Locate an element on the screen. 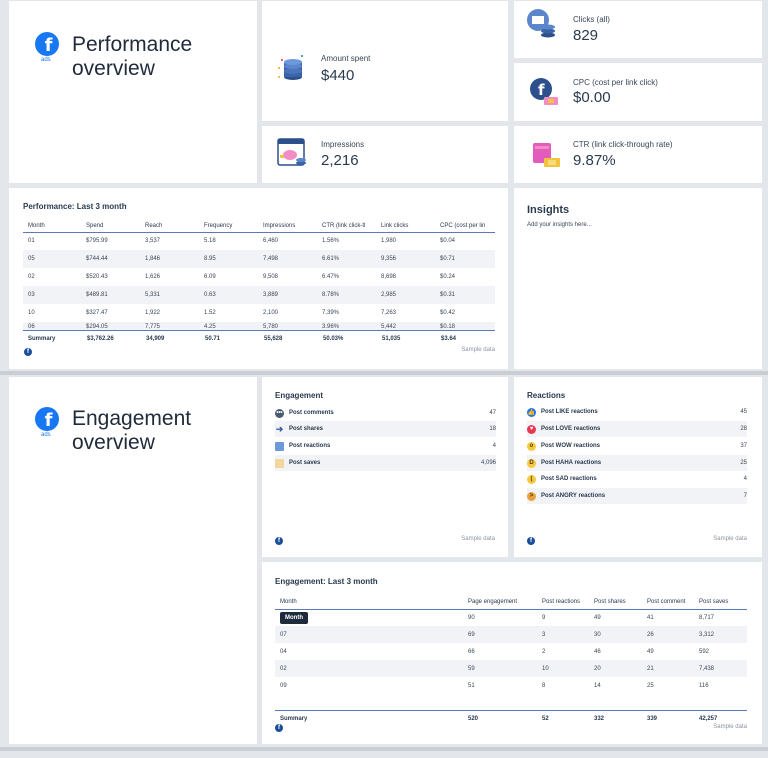  column-header: Page engagement is located at coordinates (500, 602).